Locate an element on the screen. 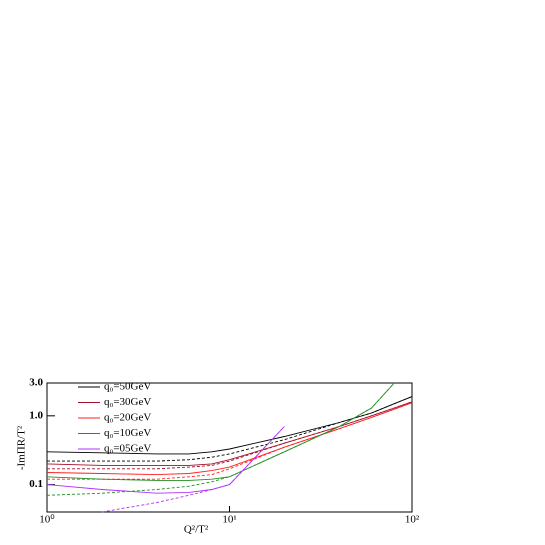 This screenshot has height=545, width=545. y-axis-label: -ImΠR/T² is located at coordinates (22, 447).